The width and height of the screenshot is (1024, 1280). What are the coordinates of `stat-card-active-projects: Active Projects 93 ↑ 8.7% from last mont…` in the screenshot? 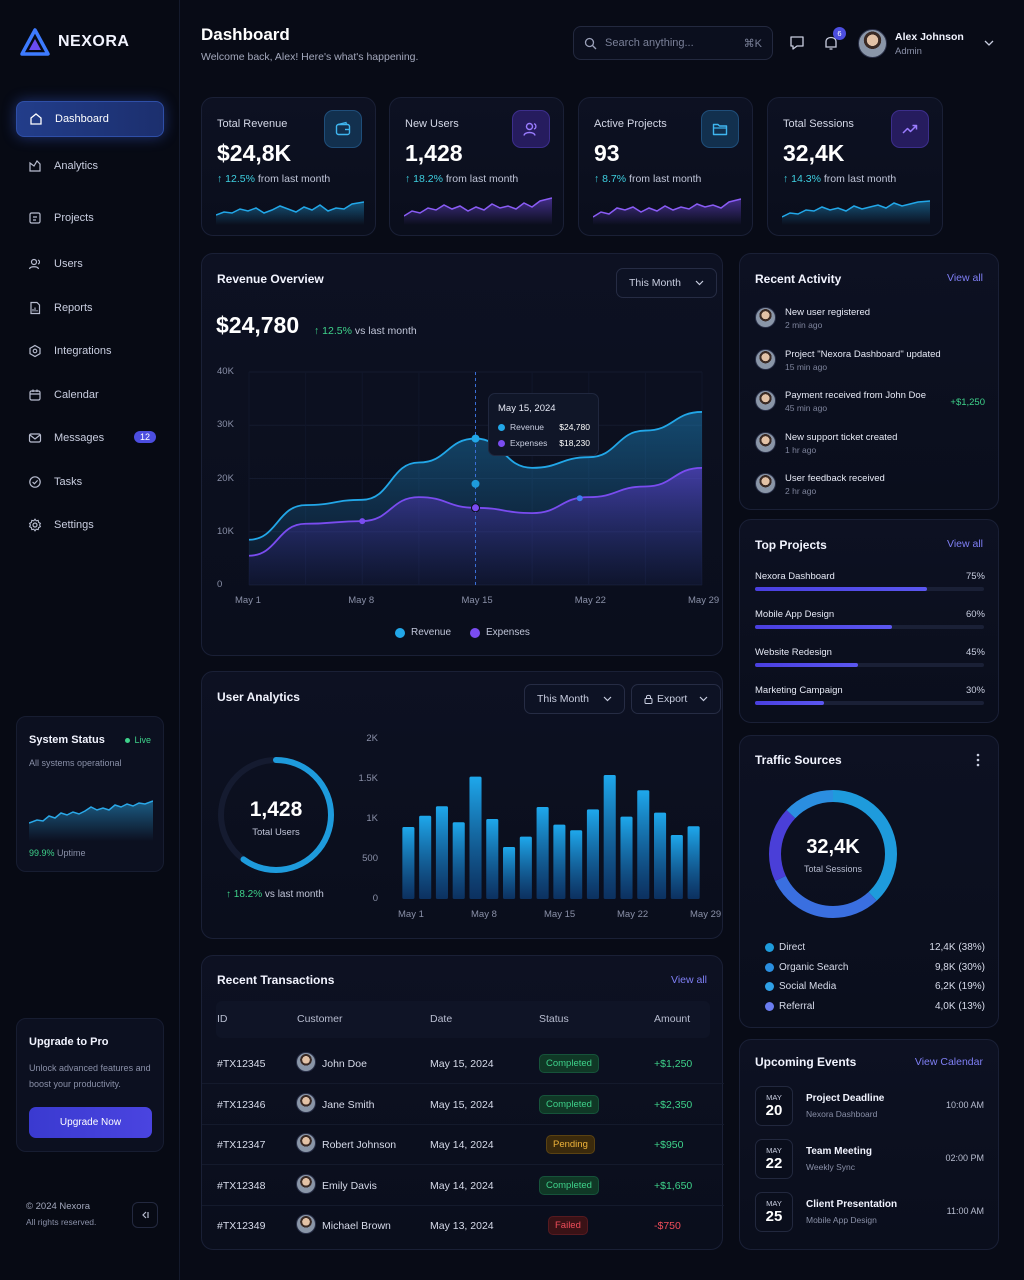 It's located at (665, 166).